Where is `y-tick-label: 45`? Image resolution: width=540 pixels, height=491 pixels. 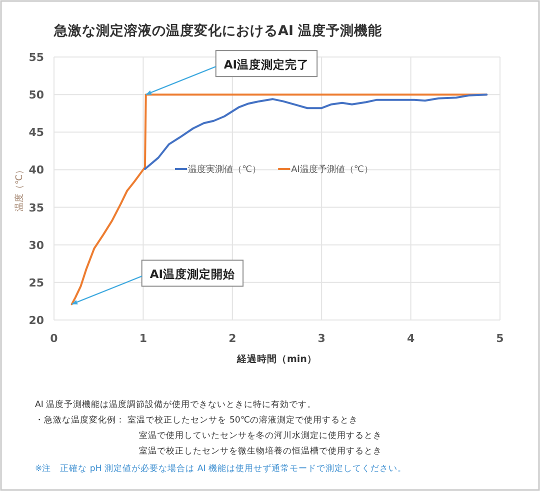
y-tick-label: 45 is located at coordinates (36, 133).